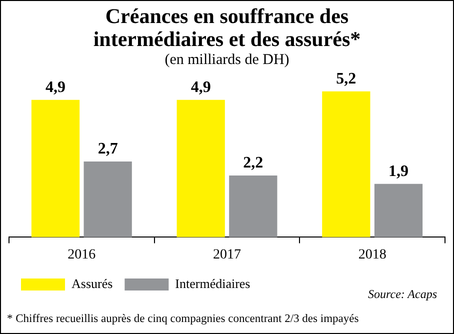  What do you see at coordinates (227, 254) in the screenshot?
I see `x-tick-label: 2017` at bounding box center [227, 254].